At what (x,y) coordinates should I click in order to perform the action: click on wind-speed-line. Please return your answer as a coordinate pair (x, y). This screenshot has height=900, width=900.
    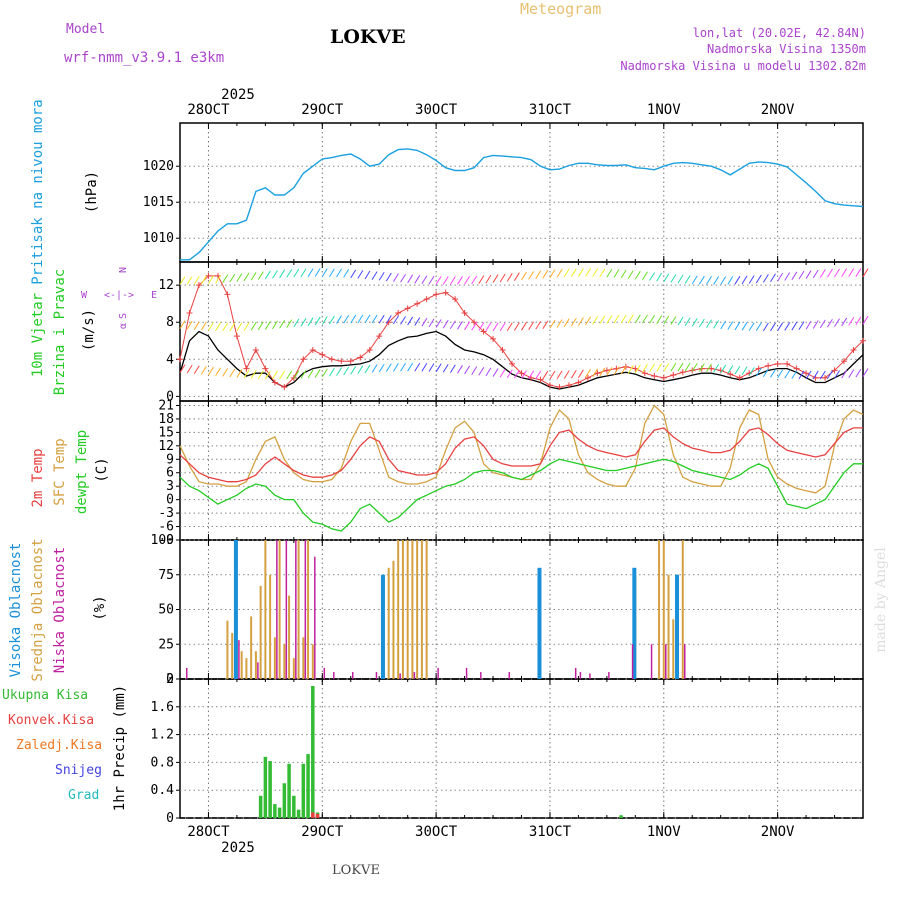
    Looking at the image, I should click on (521, 360).